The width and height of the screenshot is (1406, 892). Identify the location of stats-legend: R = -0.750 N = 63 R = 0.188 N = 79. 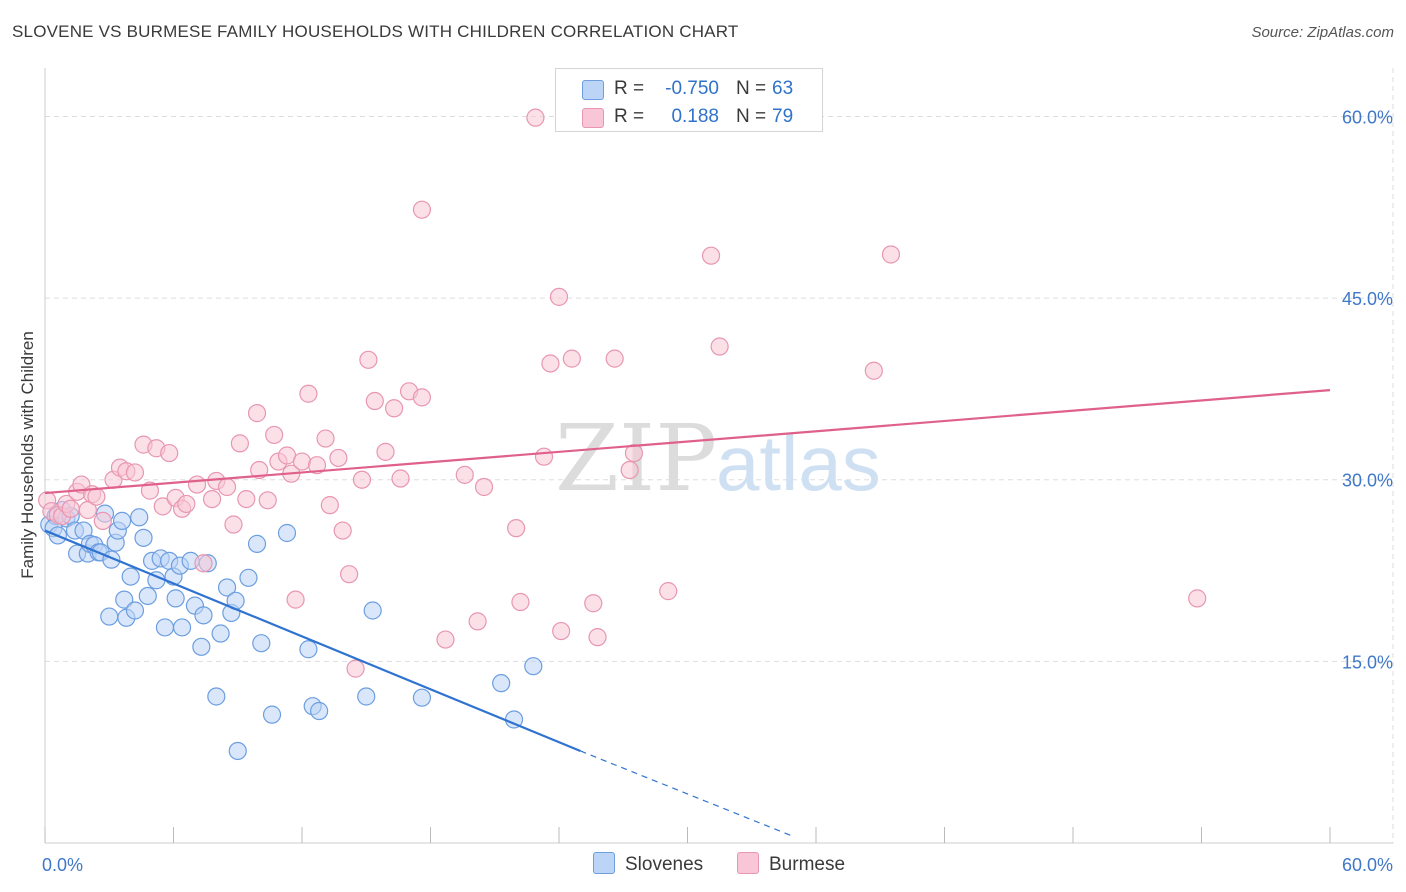
(689, 100).